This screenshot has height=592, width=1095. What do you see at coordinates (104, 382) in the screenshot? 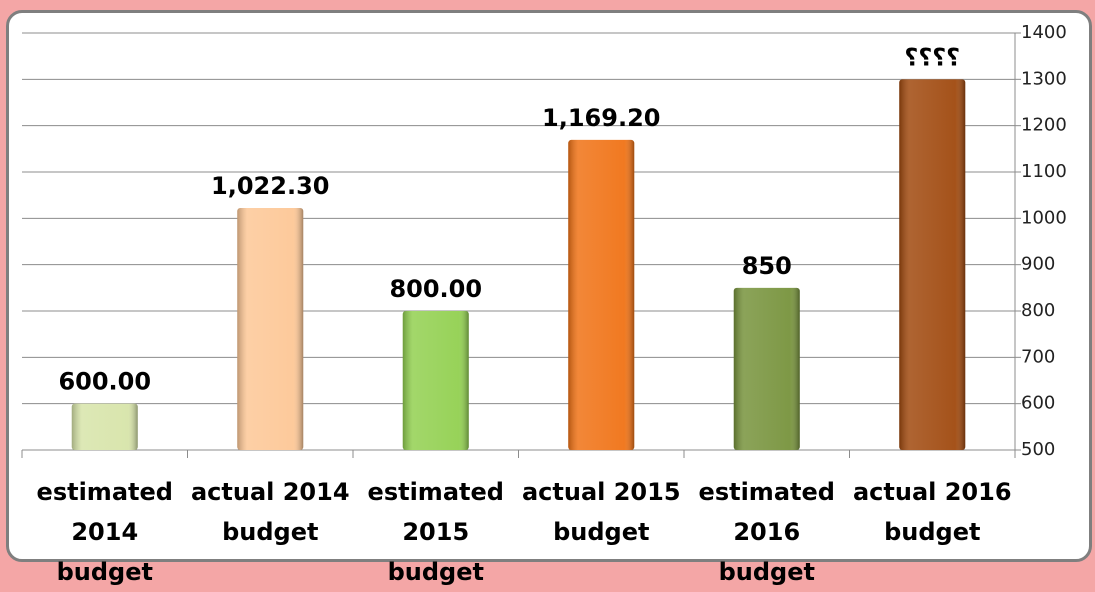
I see `value-label: 600.00` at bounding box center [104, 382].